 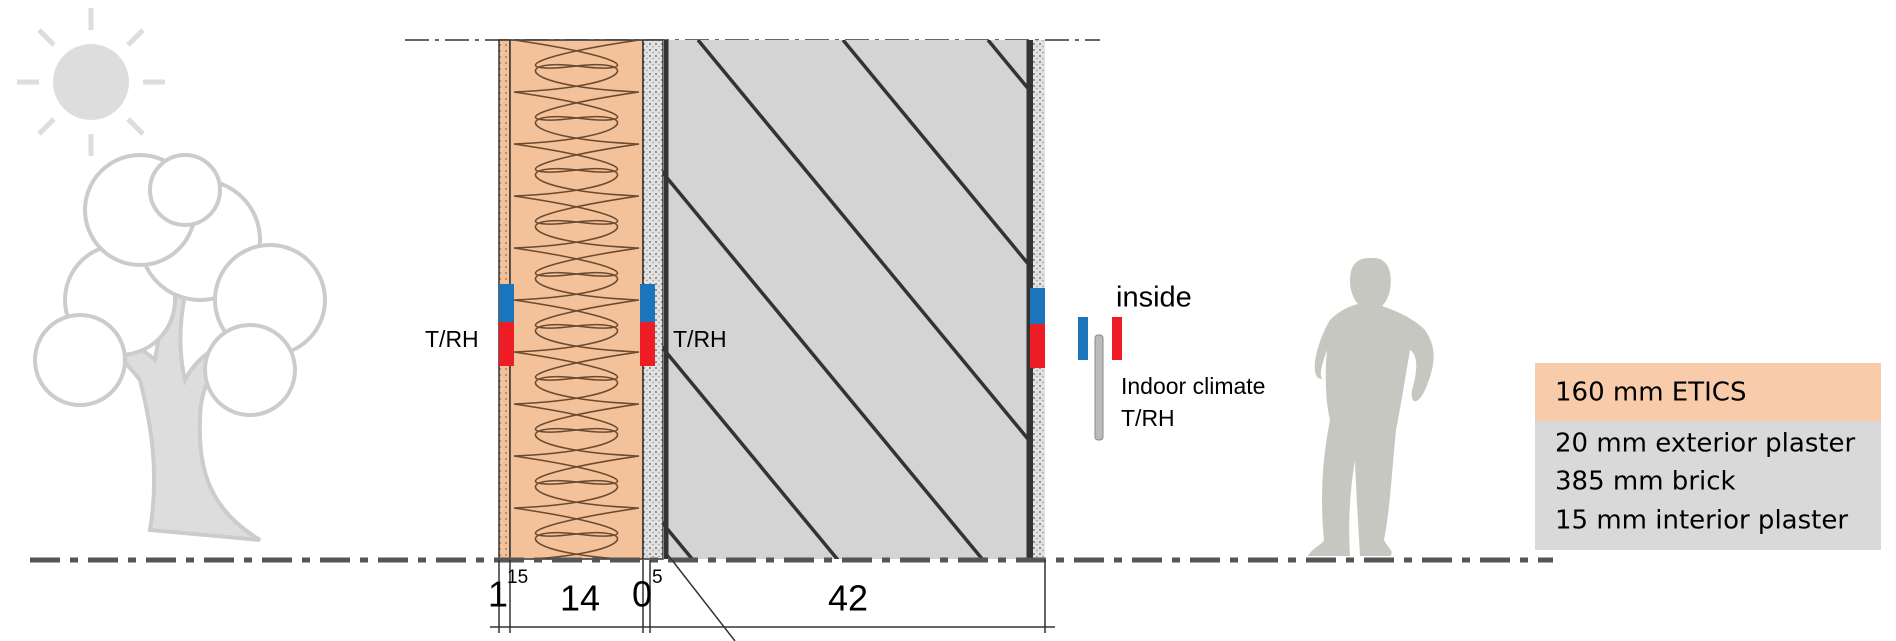 I want to click on insulation-curve, so click(x=576, y=299).